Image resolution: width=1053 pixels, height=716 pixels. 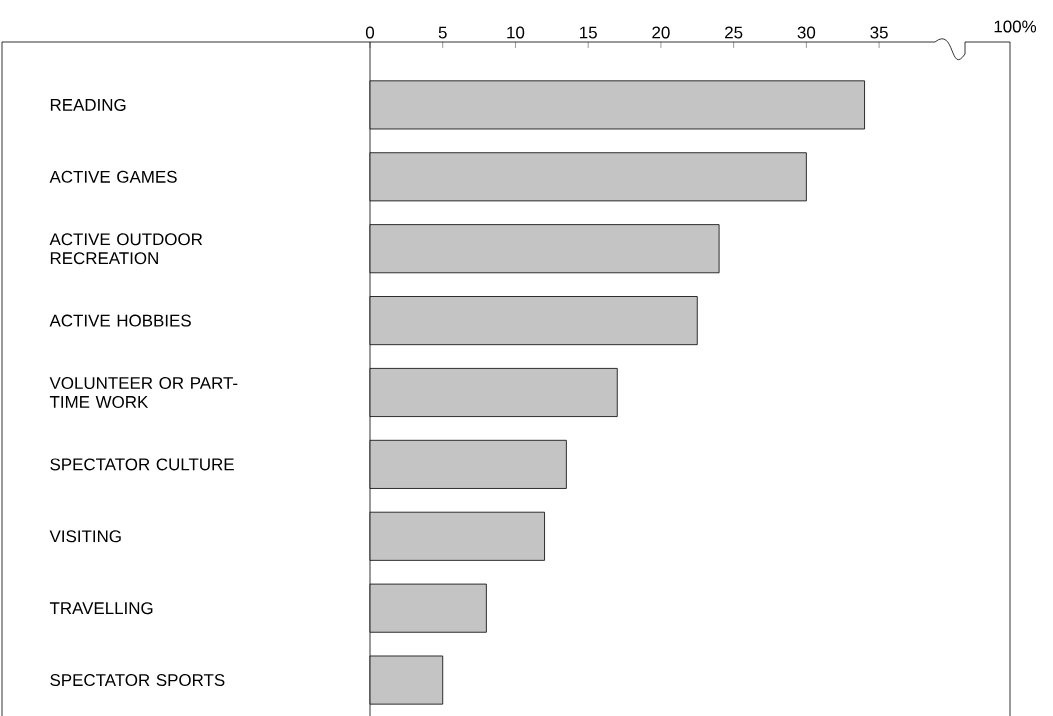 What do you see at coordinates (1015, 26) in the screenshot?
I see `text: 100%` at bounding box center [1015, 26].